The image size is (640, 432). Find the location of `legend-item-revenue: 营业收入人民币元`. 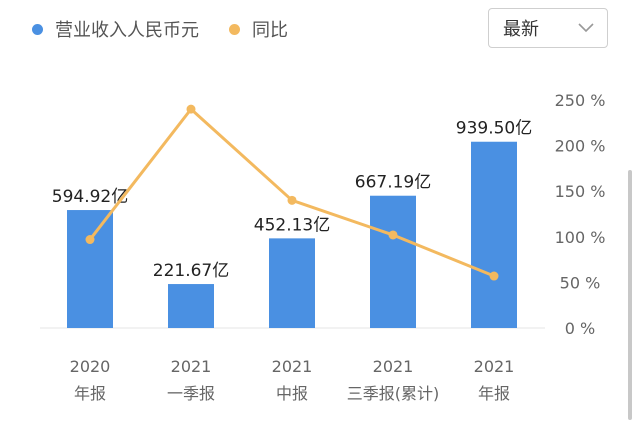

legend-item-revenue: 营业收入人民币元 is located at coordinates (115, 29).